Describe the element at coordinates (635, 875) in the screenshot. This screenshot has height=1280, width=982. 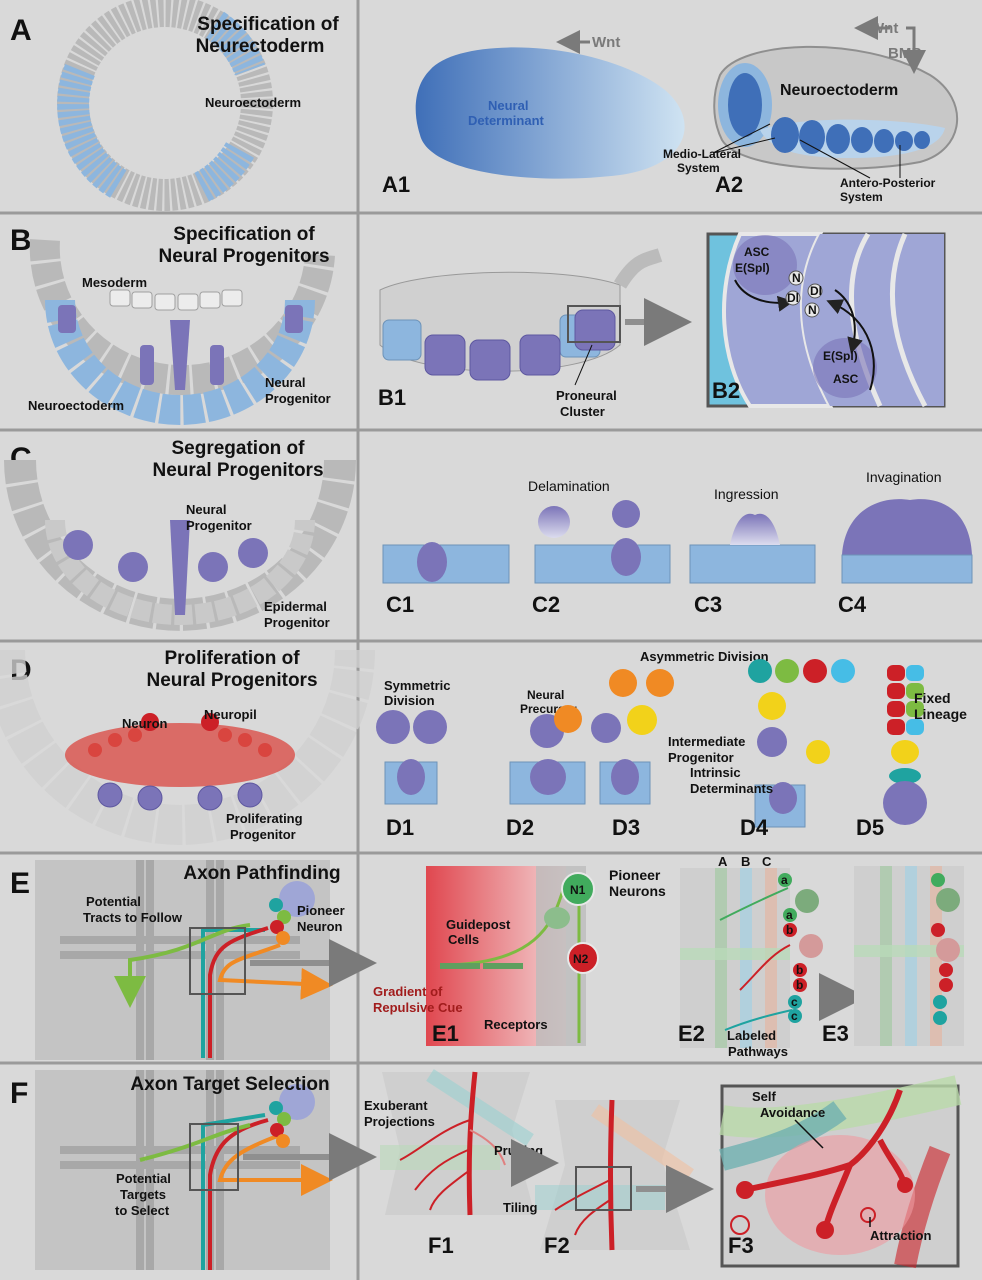
I see `label-pioneer-e1: Pioneer` at that location.